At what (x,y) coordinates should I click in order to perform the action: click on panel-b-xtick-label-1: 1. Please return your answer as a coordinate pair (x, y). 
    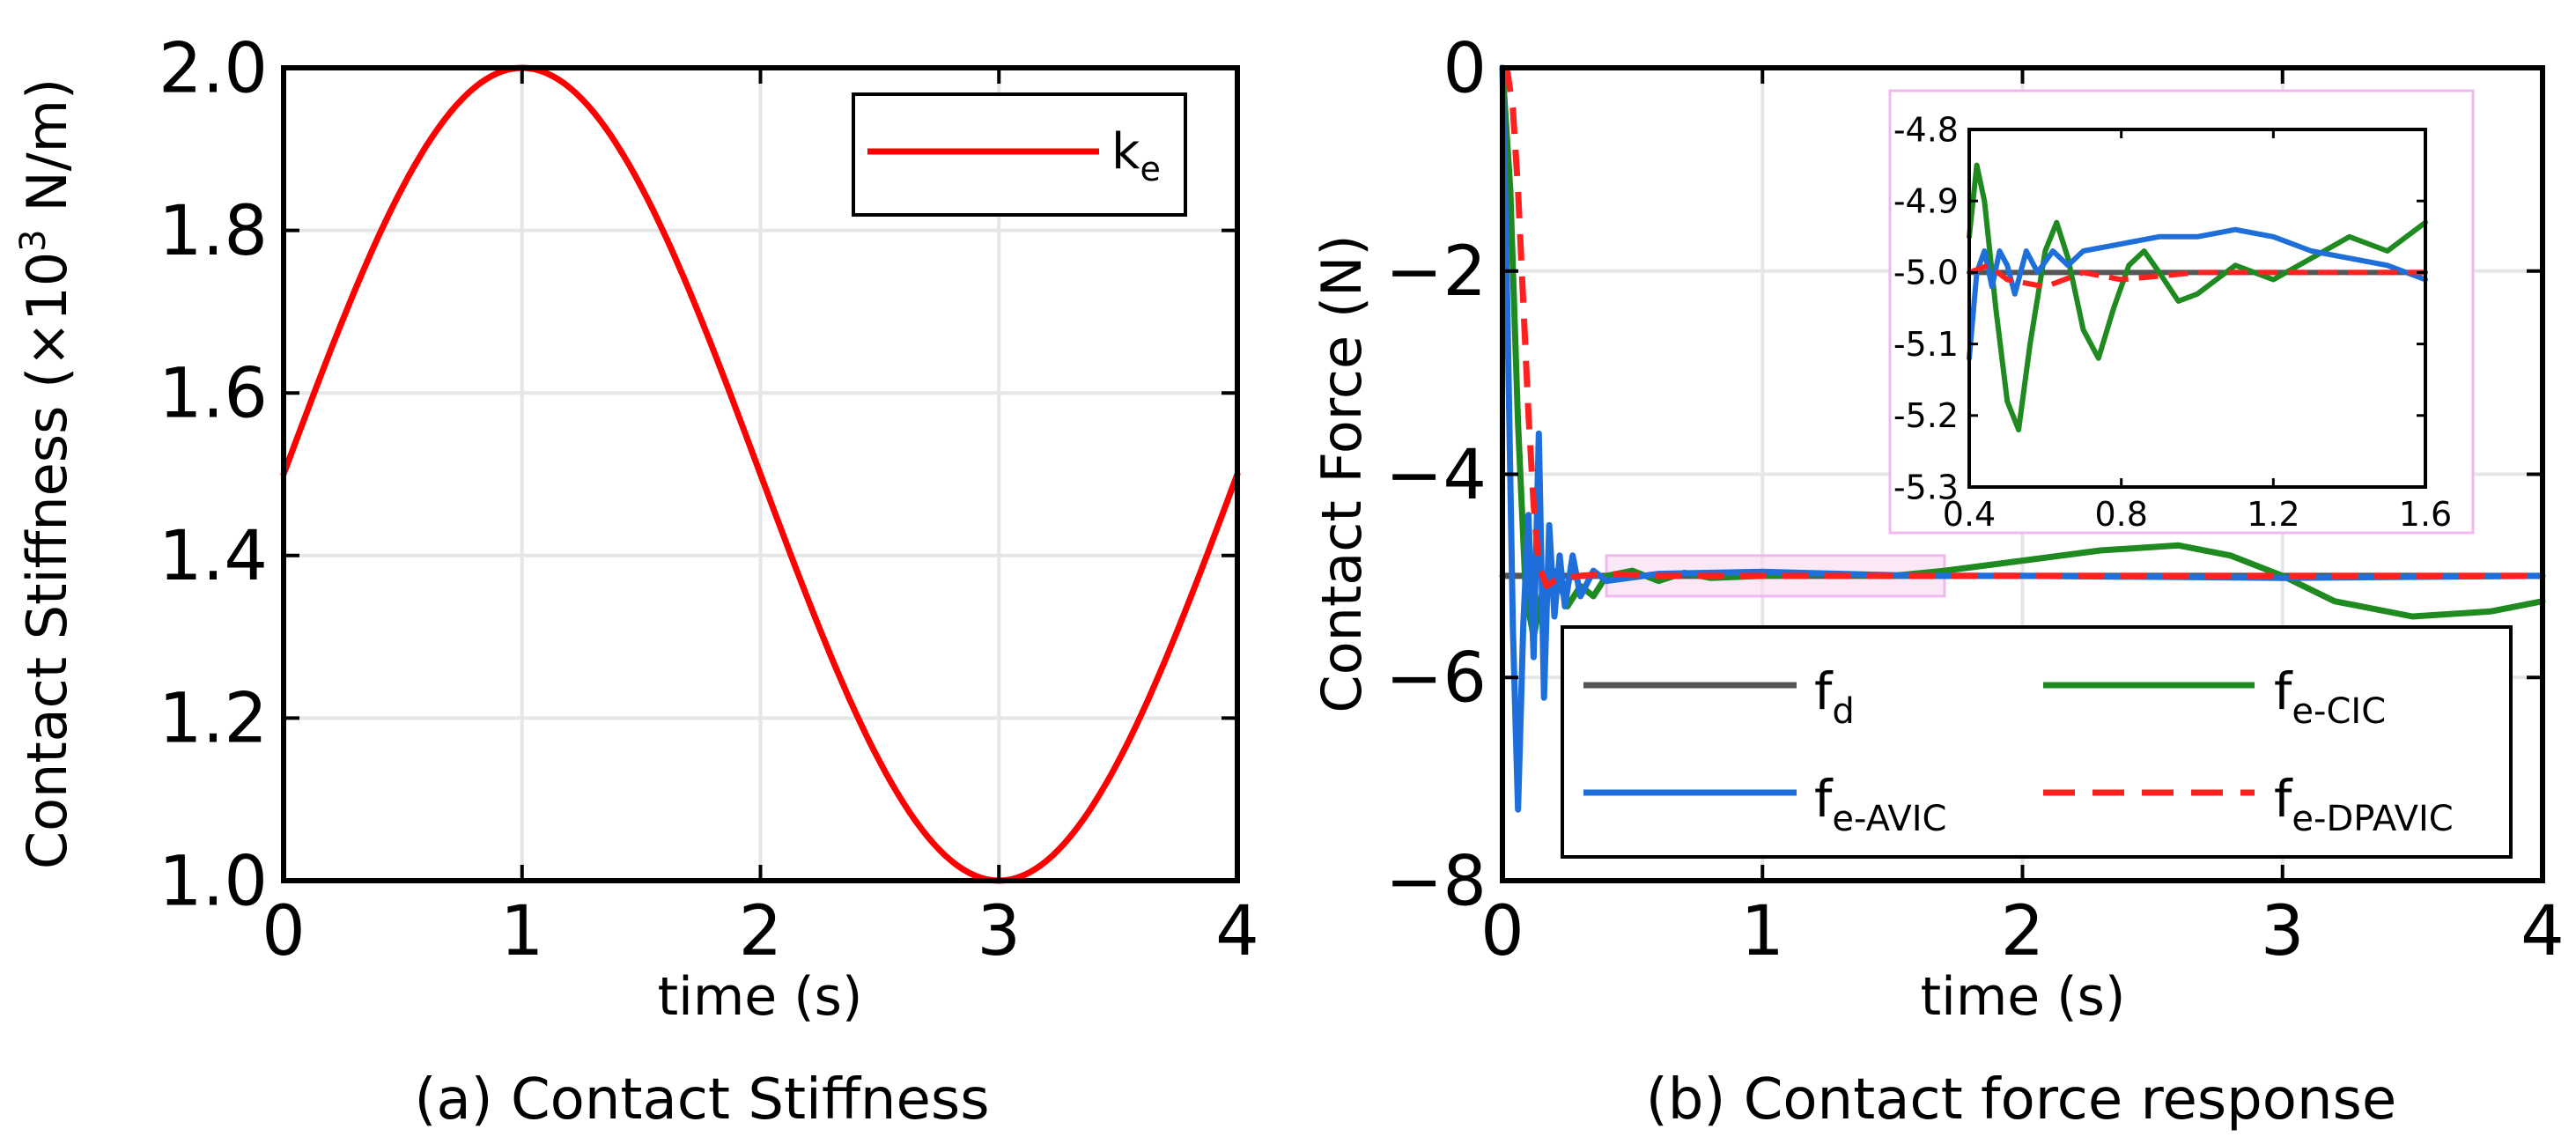
    Looking at the image, I should click on (1762, 931).